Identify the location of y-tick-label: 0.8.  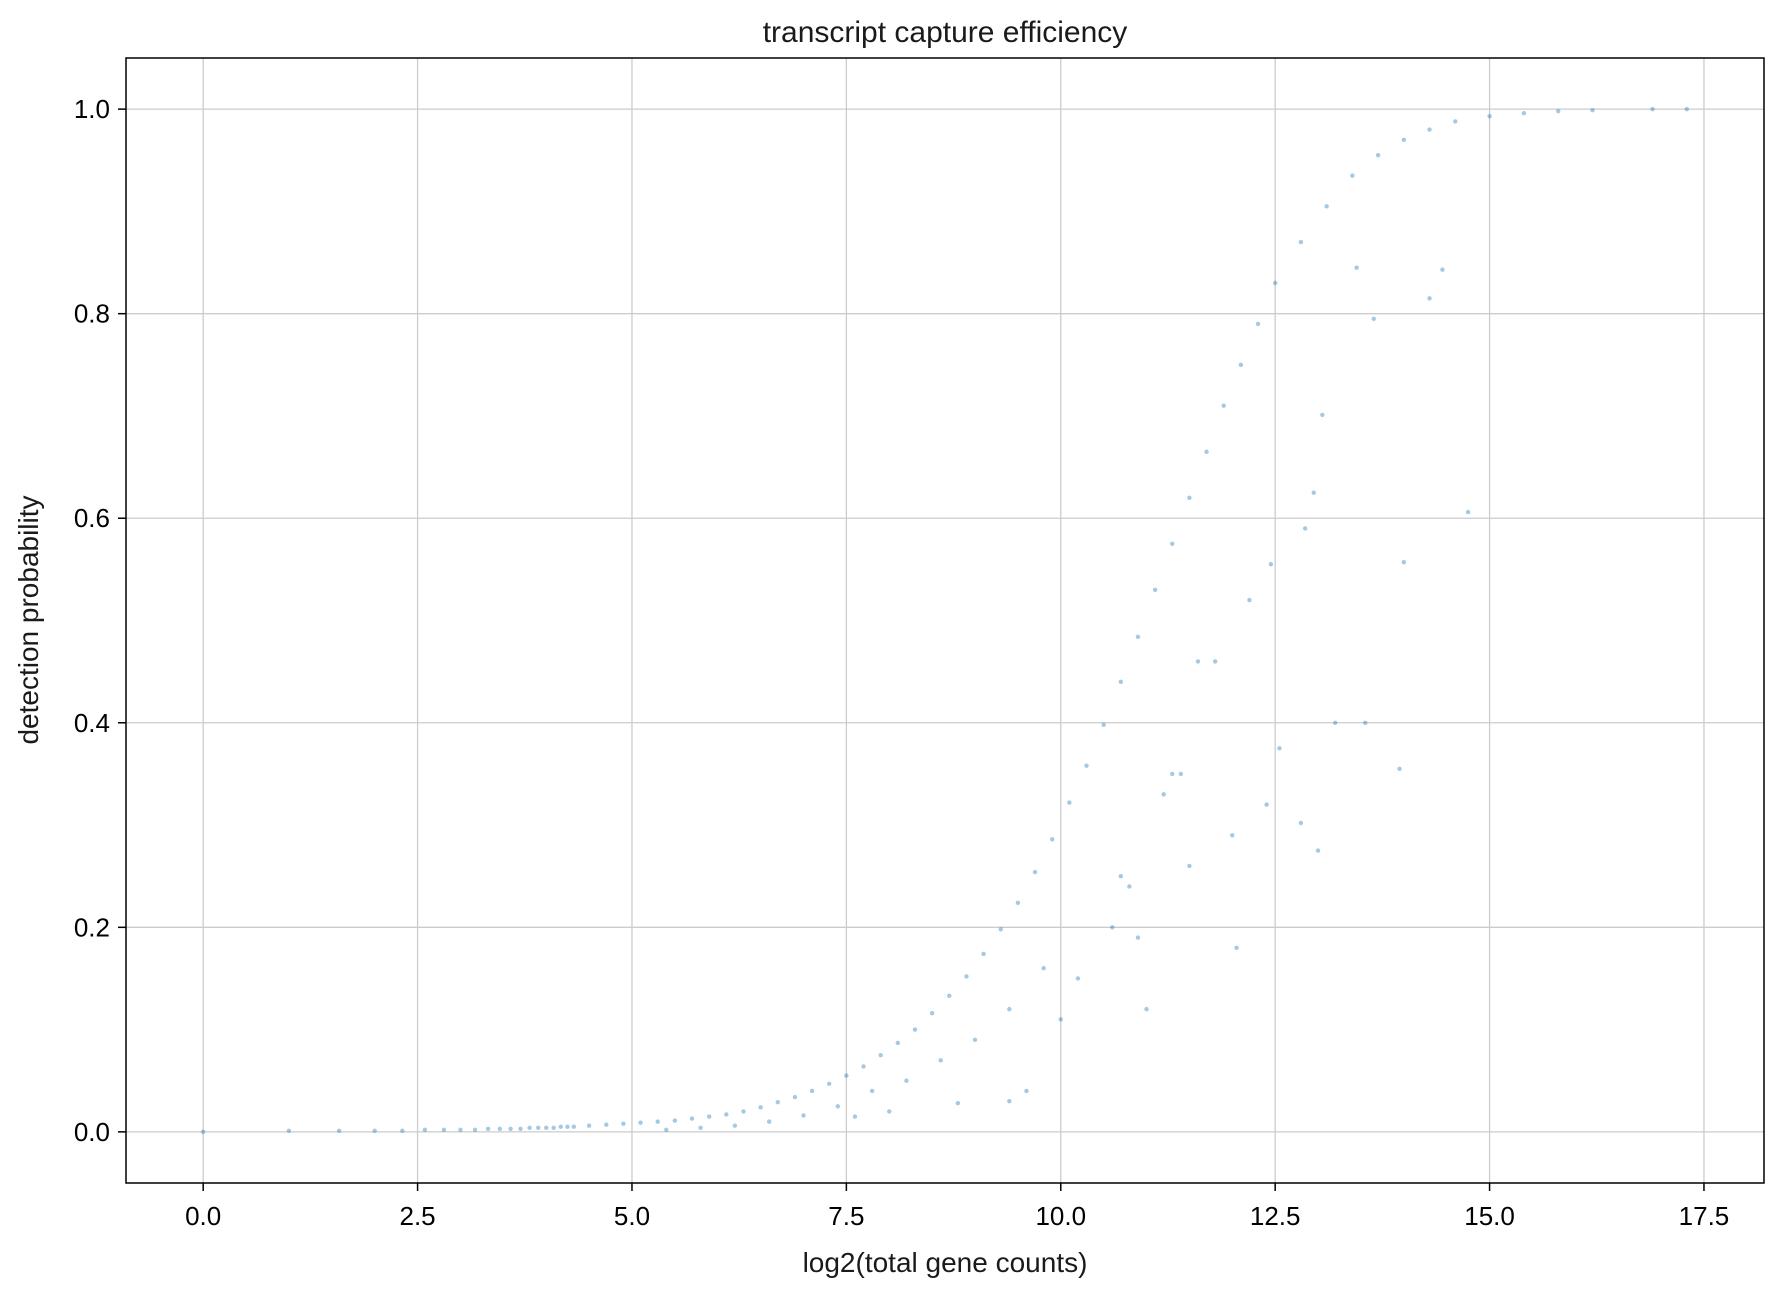
(92, 314).